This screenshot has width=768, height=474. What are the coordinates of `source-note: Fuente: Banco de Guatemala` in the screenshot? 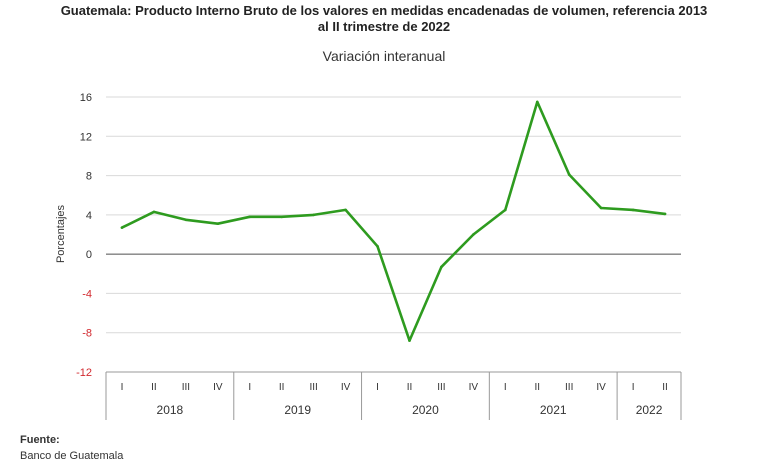 It's located at (71, 448).